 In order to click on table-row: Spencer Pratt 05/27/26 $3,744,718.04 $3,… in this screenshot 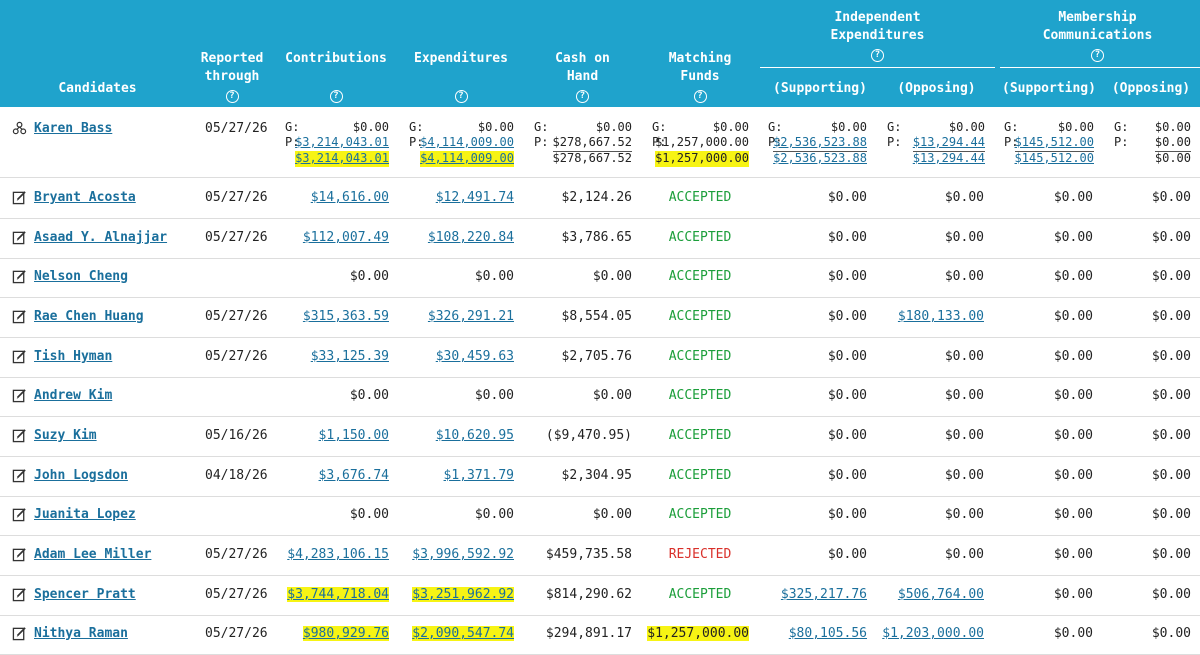, I will do `click(600, 595)`.